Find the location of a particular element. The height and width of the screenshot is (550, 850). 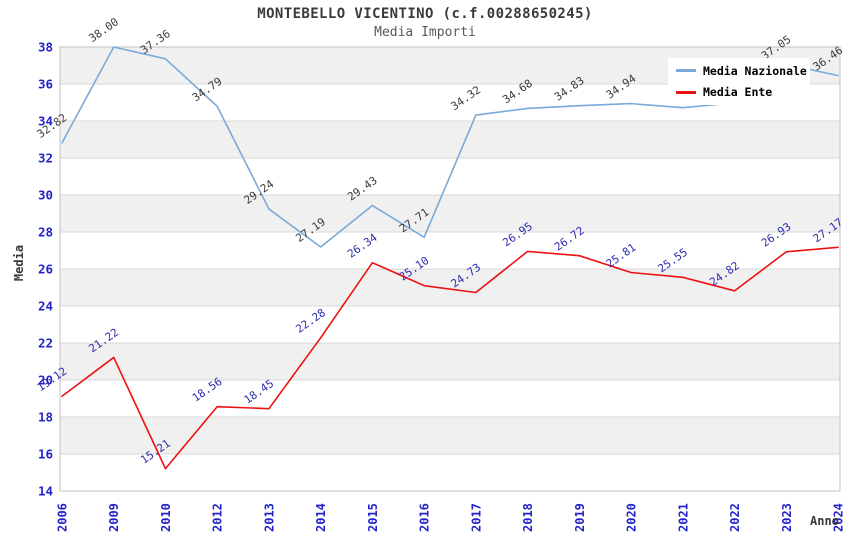

x-tick-label: 2018 is located at coordinates (528, 517).